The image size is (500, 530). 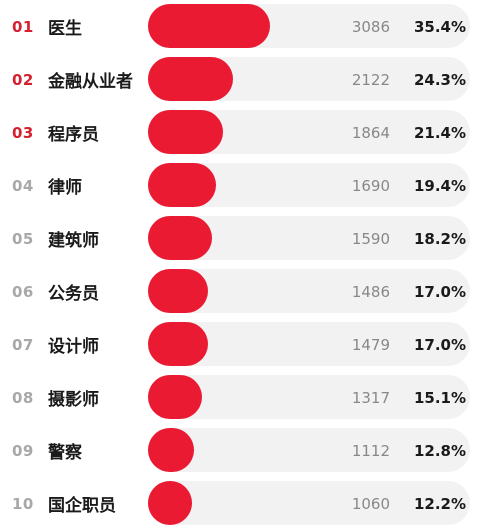 What do you see at coordinates (439, 26) in the screenshot?
I see `percentage-label: 35.4%` at bounding box center [439, 26].